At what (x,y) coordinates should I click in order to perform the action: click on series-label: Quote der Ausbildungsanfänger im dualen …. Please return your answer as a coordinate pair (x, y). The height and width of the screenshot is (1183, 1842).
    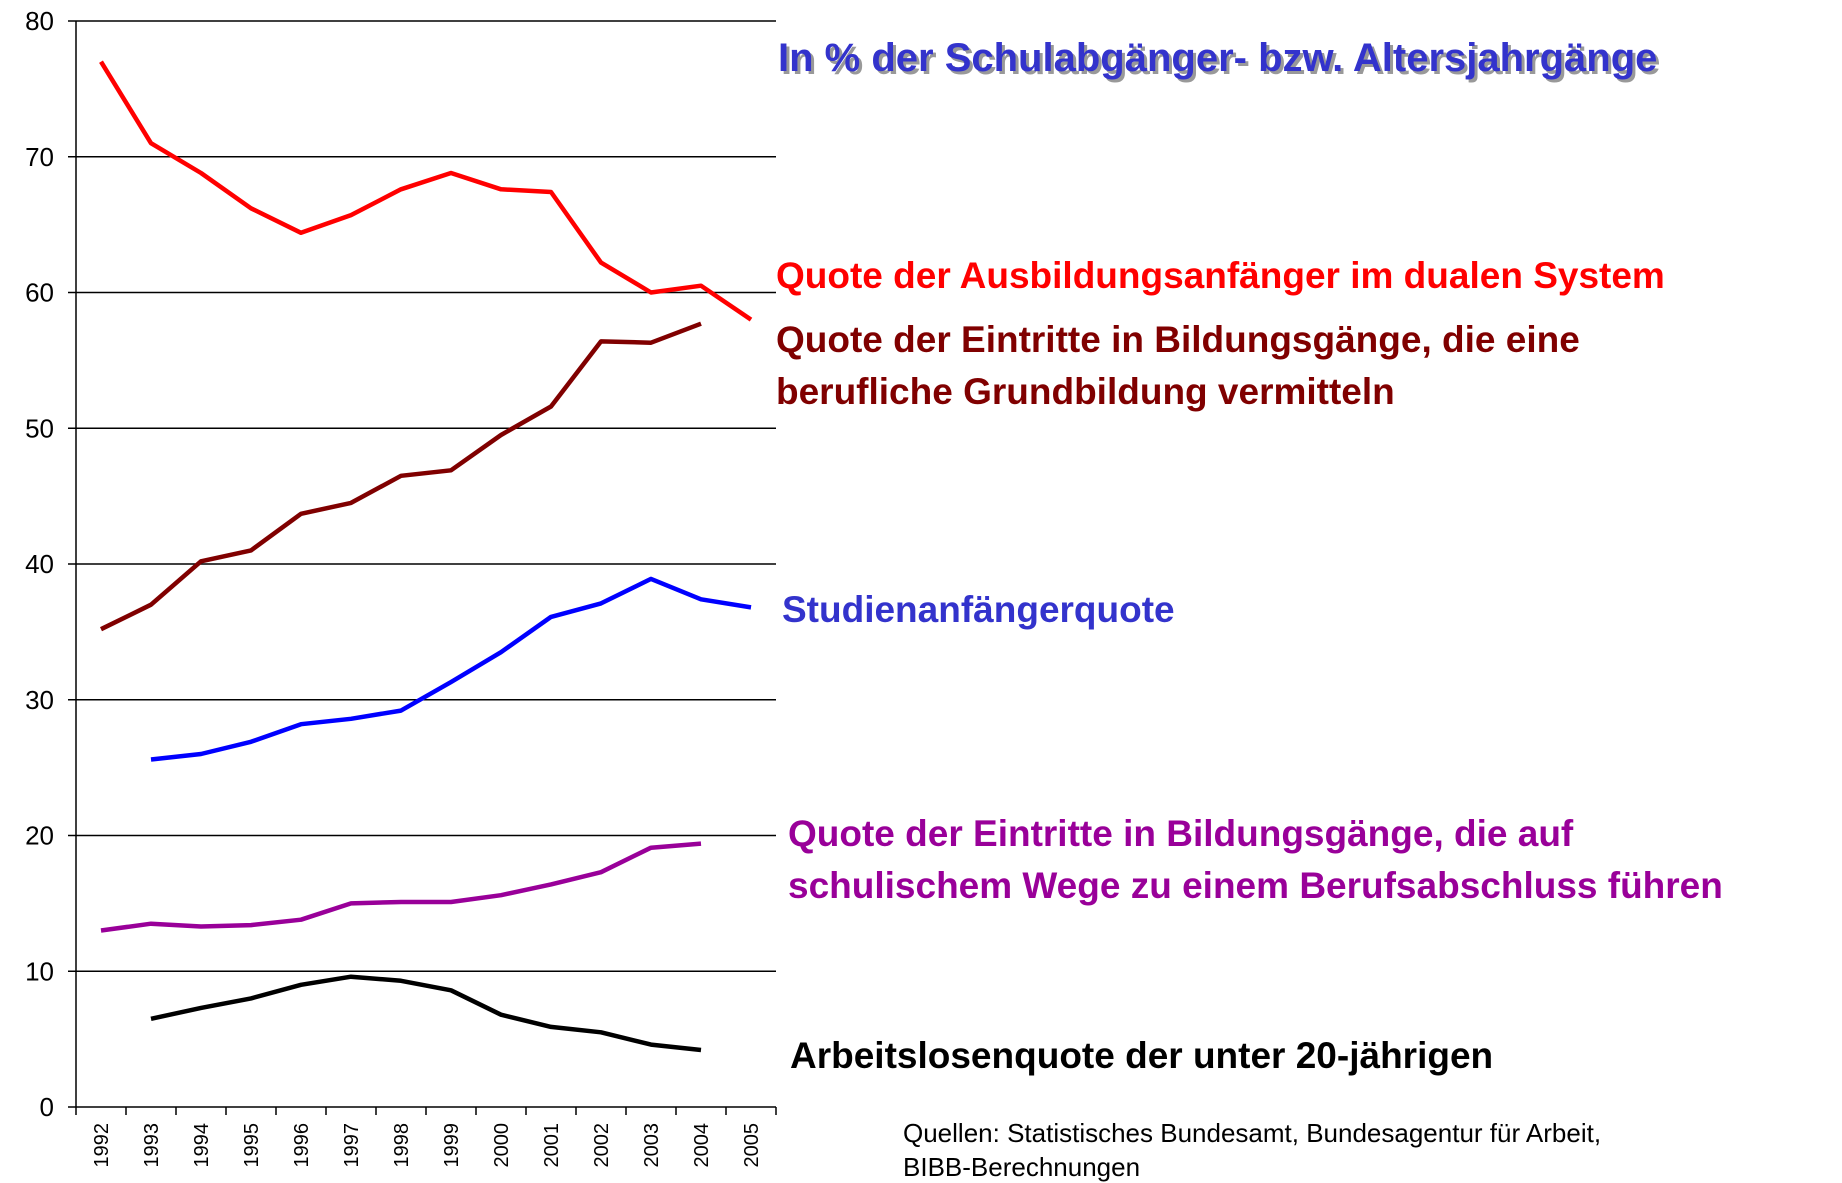
    Looking at the image, I should click on (1220, 275).